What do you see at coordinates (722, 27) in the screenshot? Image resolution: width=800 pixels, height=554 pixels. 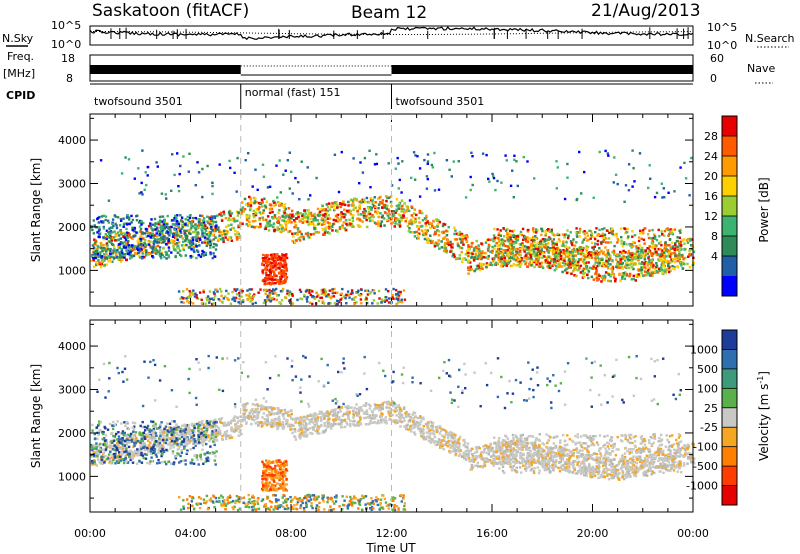 I see `noise-right-tick-top: 10^5` at bounding box center [722, 27].